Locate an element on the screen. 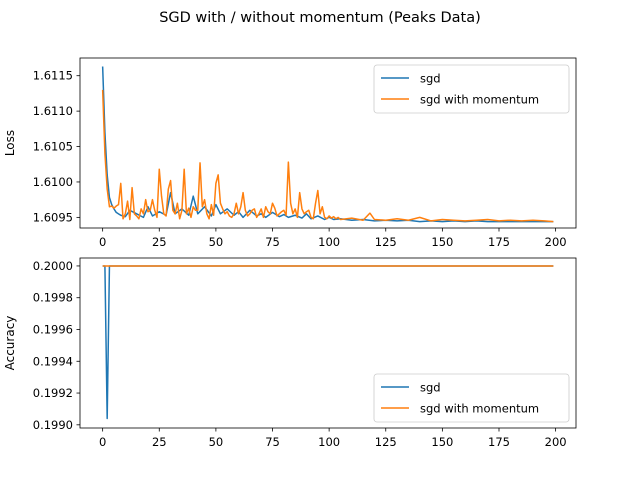 Image resolution: width=640 pixels, height=480 pixels. y-axis-label: Accuracy is located at coordinates (10, 343).